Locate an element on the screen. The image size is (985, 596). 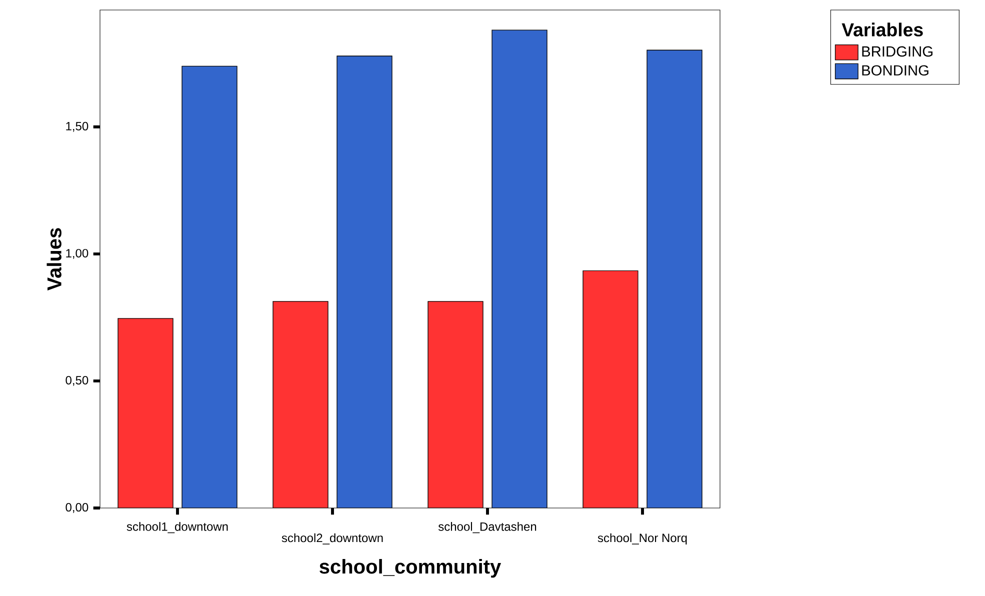
legend-label: BRIDGING is located at coordinates (897, 51).